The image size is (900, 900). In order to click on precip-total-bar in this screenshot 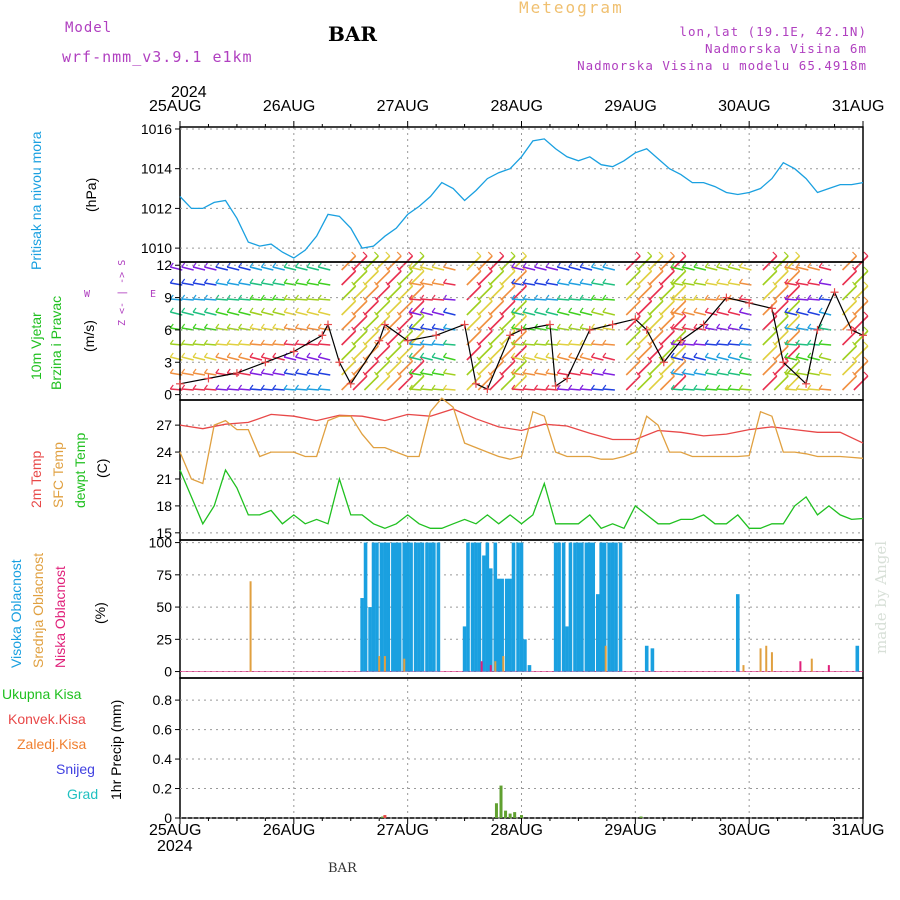, I will do `click(510, 815)`.